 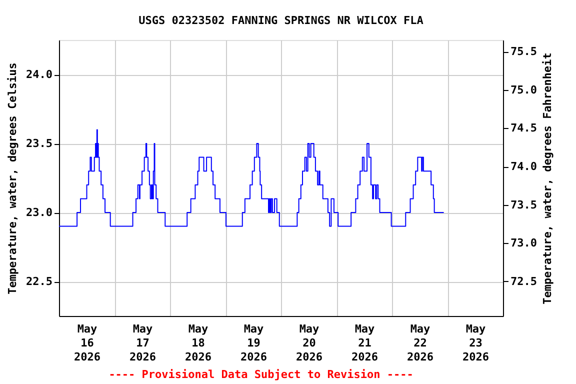 I want to click on y2-tick-label: 72.5, so click(x=523, y=281).